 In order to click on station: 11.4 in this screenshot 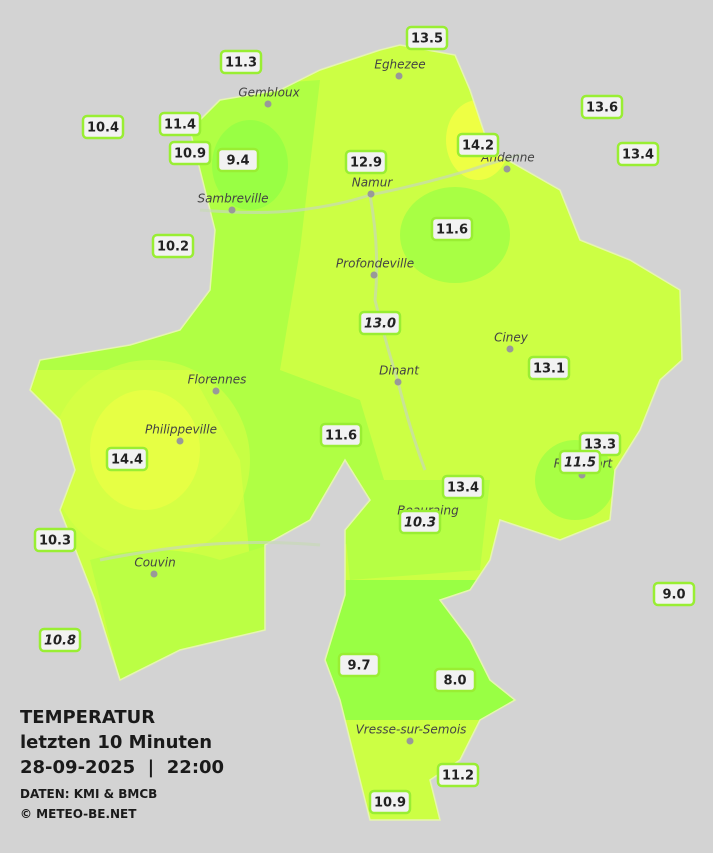, I will do `click(180, 124)`.